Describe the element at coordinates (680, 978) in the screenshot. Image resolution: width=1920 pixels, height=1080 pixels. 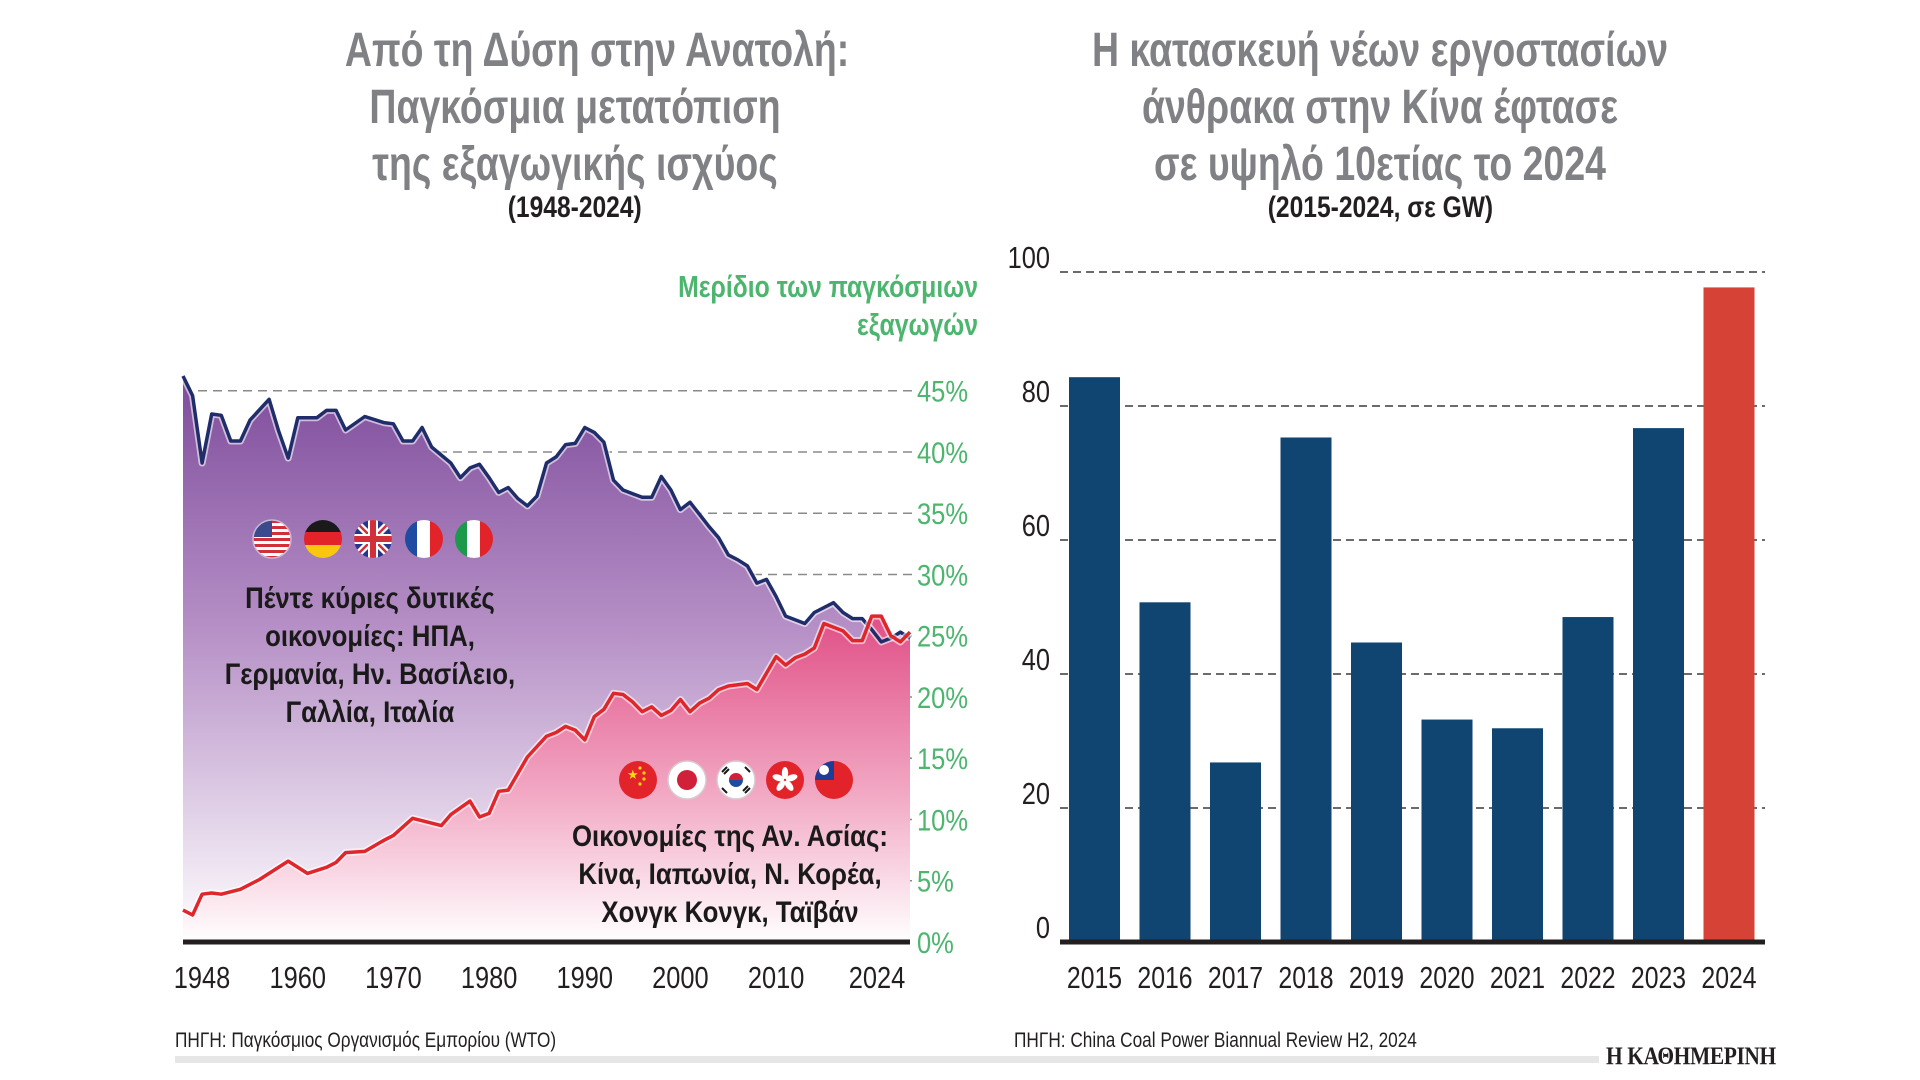
I see `left-x-tick-label: 2000` at that location.